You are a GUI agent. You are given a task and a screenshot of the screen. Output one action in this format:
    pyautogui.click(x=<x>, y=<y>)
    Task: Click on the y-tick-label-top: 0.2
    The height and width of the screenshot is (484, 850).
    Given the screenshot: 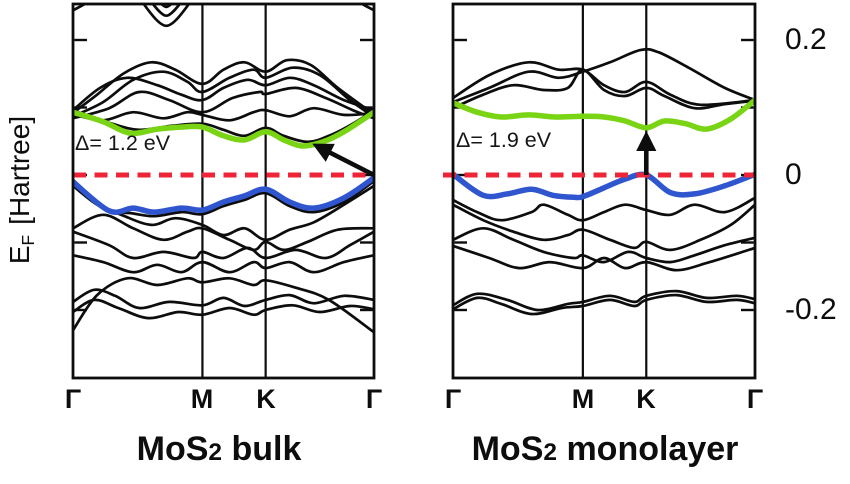 What is the action you would take?
    pyautogui.click(x=806, y=39)
    